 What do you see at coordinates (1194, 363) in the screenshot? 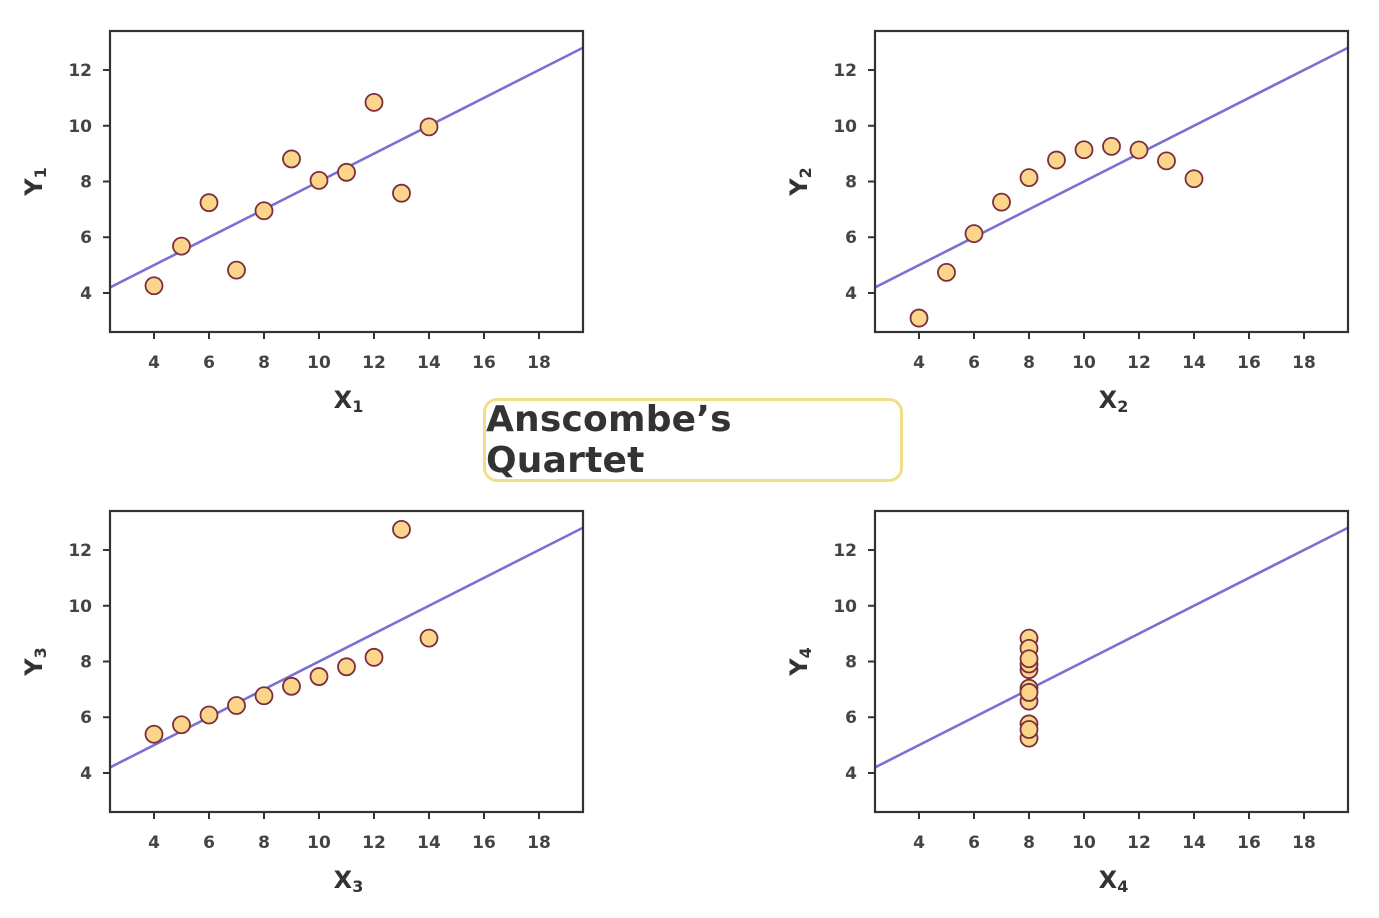
I see `panel-2-x-tick-label: 14` at bounding box center [1194, 363].